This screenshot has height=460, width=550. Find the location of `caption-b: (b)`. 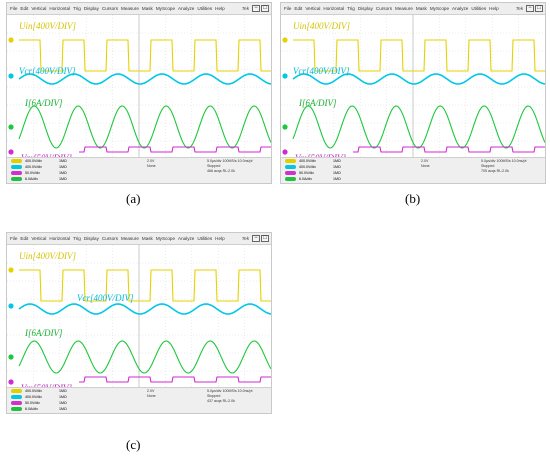

caption-b: (b) is located at coordinates (413, 198).